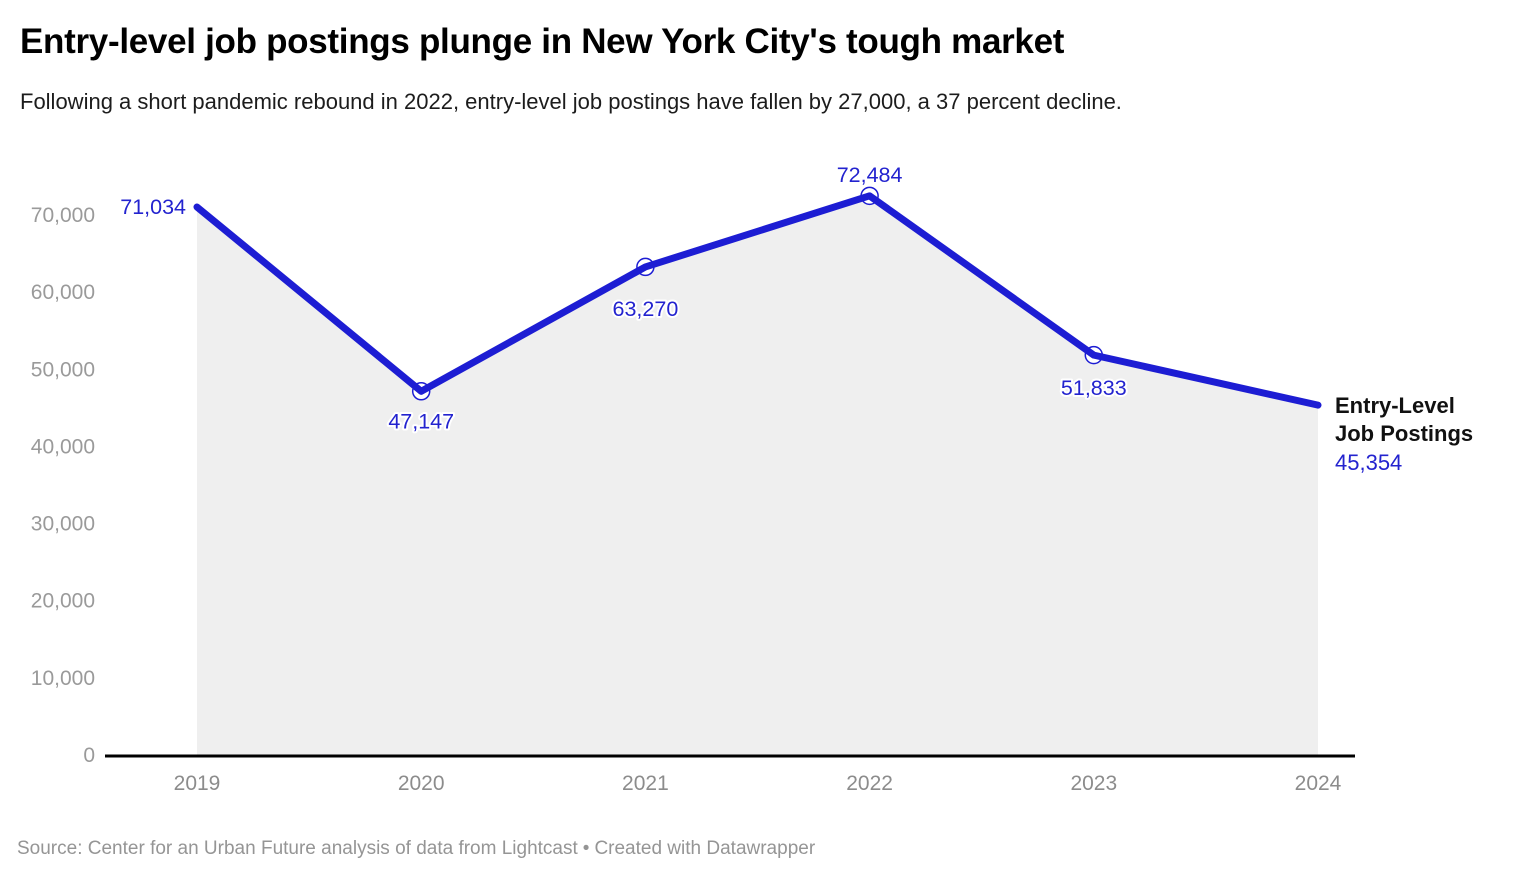 The height and width of the screenshot is (882, 1516). I want to click on x-tick-label: 2021, so click(645, 783).